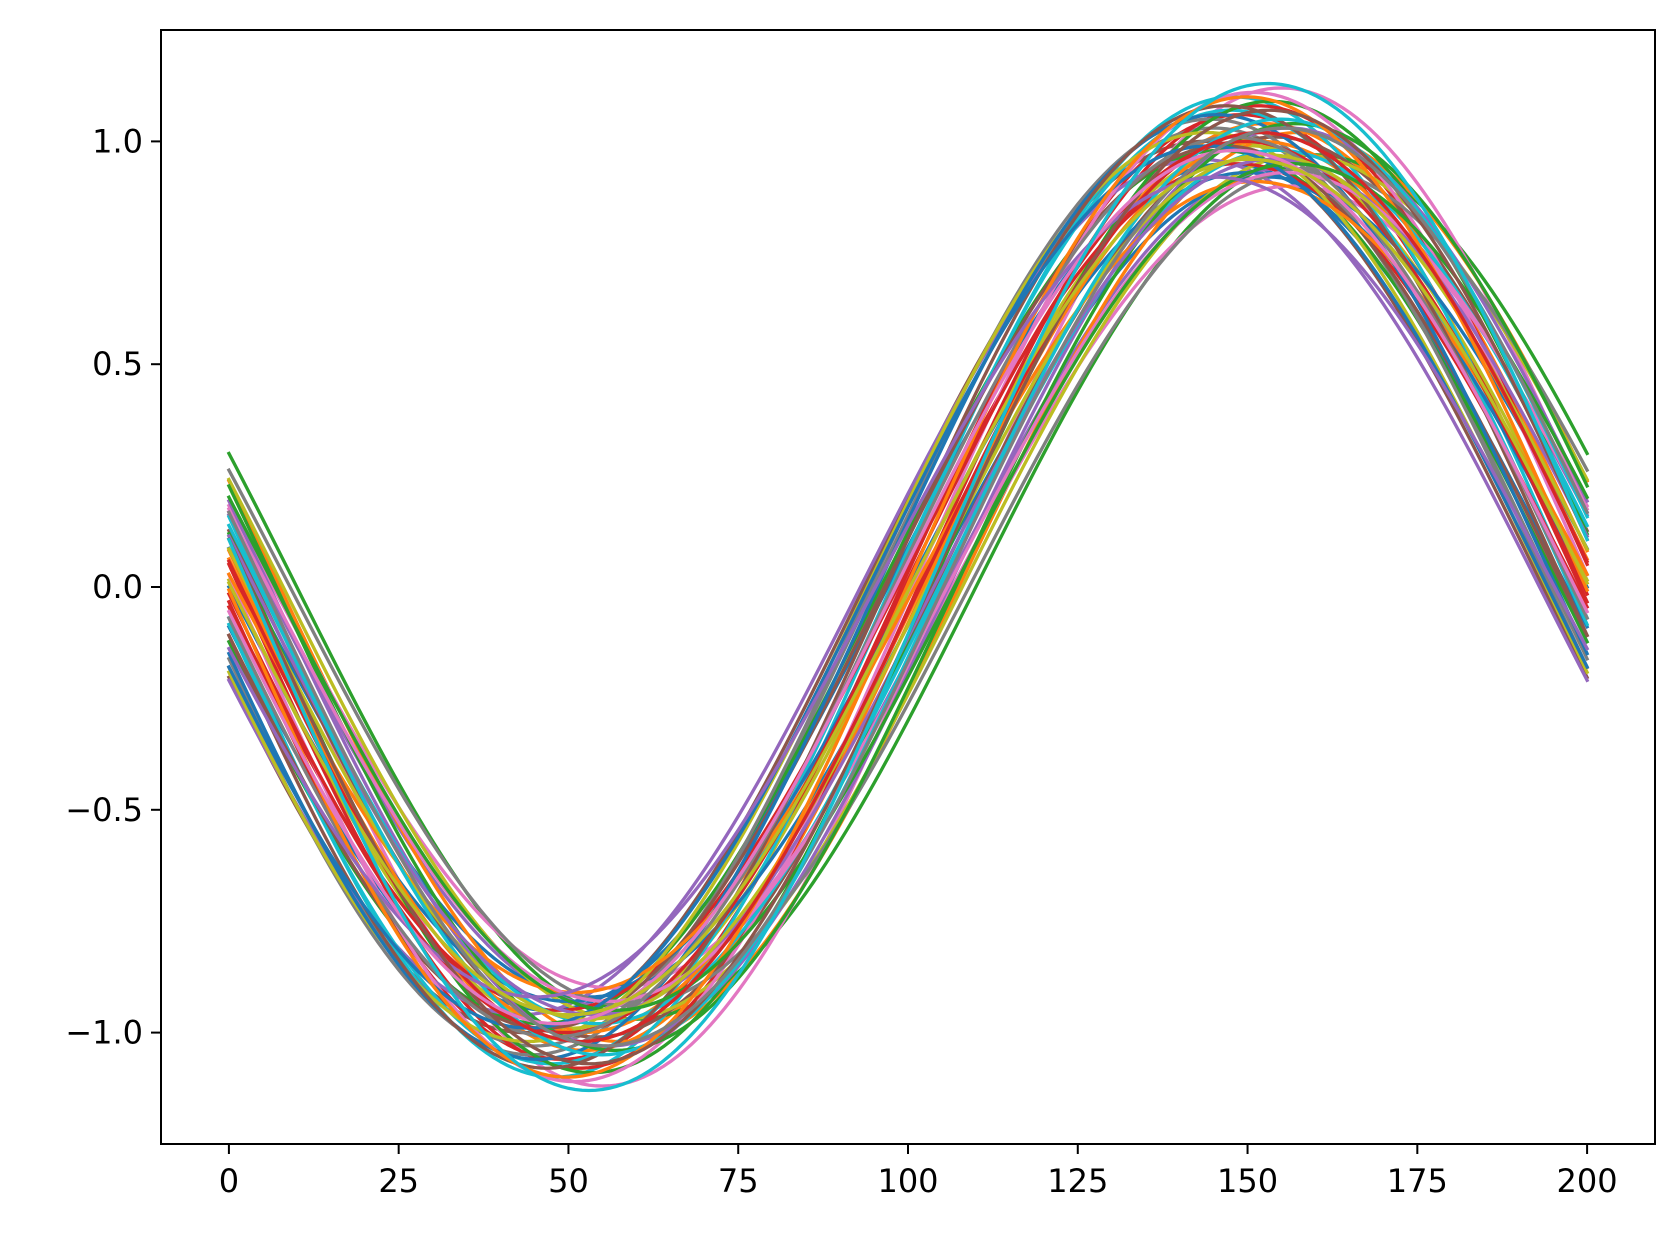  I want to click on x-axis: 0 25 50 75 100 125 150 175 200, so click(918, 1172).